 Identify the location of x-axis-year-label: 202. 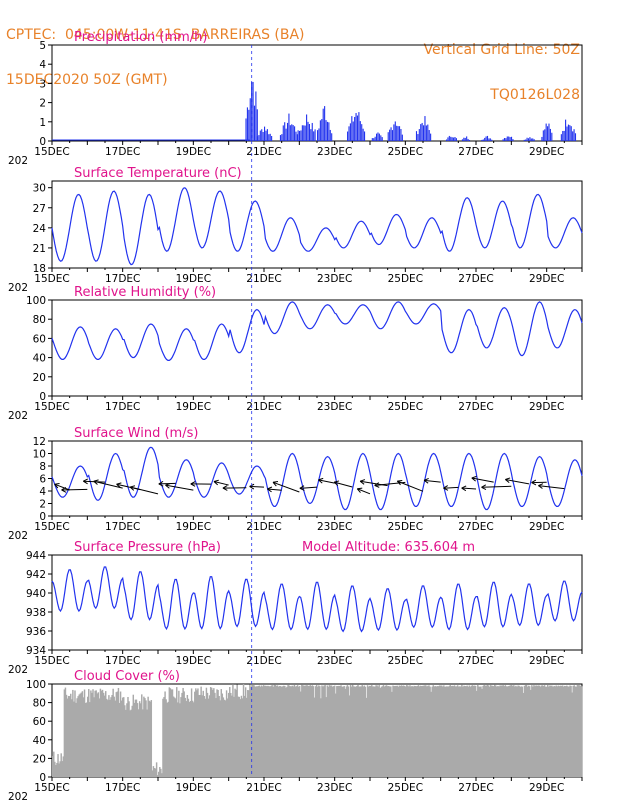
(18, 288).